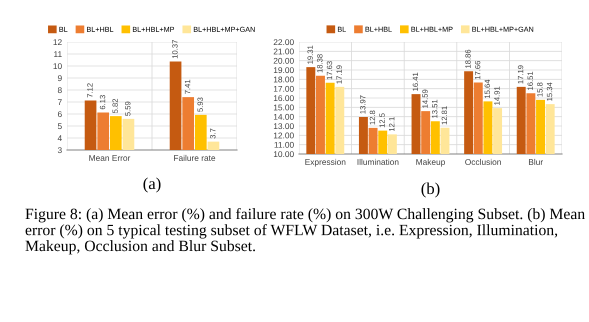 This screenshot has height=322, width=589. What do you see at coordinates (60, 138) in the screenshot?
I see `y-tick-label: 4` at bounding box center [60, 138].